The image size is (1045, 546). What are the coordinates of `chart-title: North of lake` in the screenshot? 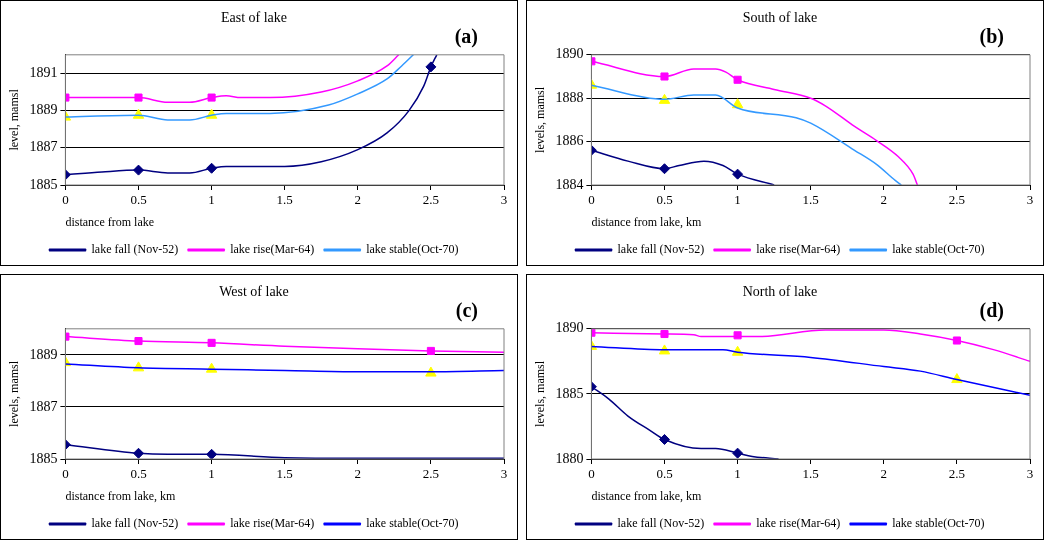 It's located at (780, 292).